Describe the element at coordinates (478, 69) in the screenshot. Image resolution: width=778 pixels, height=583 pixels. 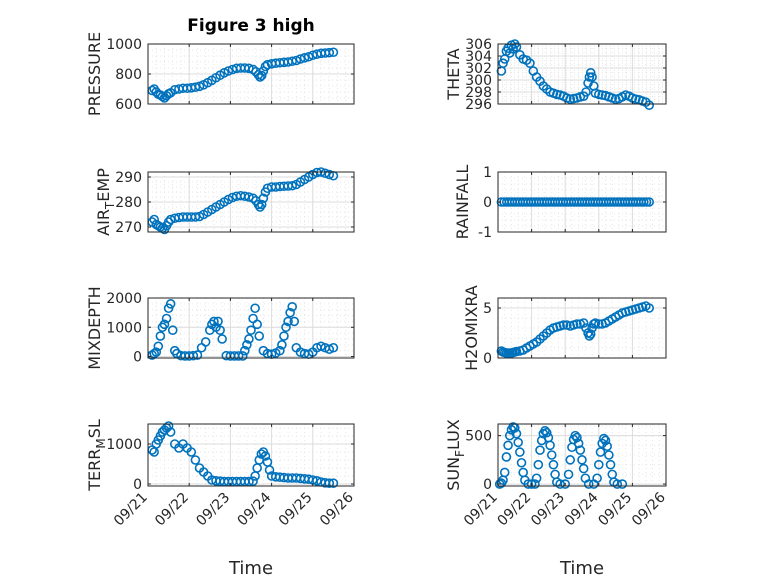
I see `y-tick-label: 302` at that location.